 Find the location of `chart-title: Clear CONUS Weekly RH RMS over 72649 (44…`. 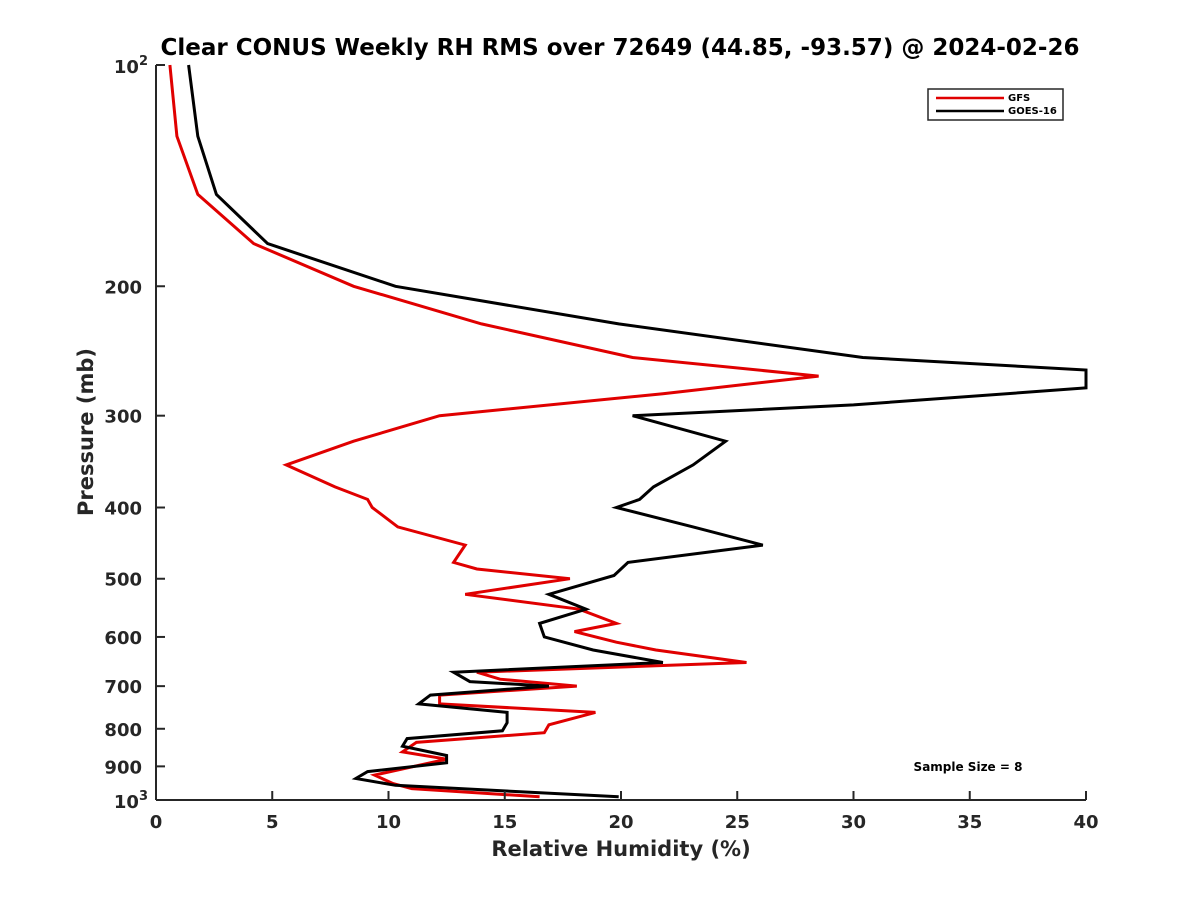

chart-title: Clear CONUS Weekly RH RMS over 72649 (44… is located at coordinates (620, 48).